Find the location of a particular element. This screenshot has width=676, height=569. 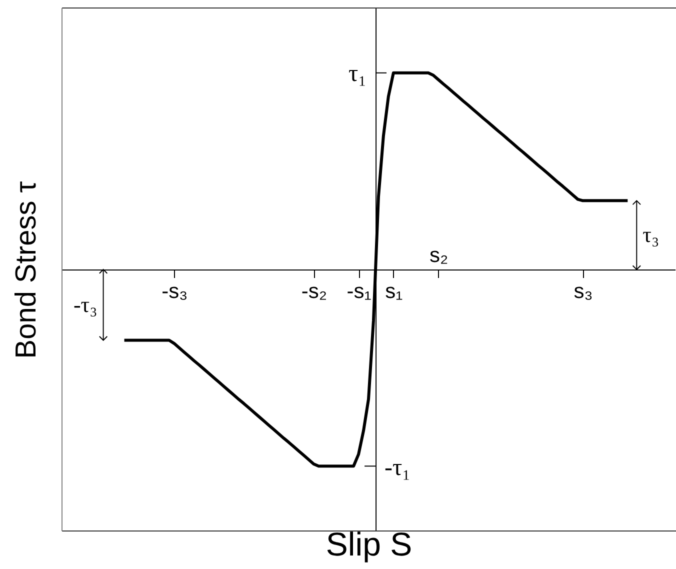

x-tick-label: s₂ is located at coordinates (438, 255).